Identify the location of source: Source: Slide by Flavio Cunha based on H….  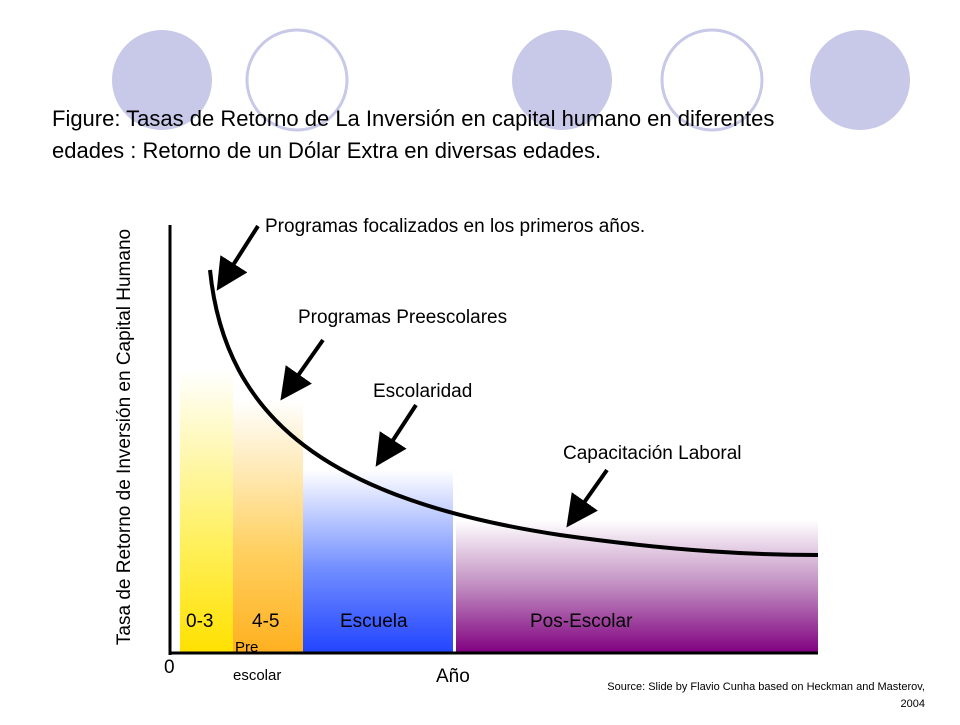
(766, 687).